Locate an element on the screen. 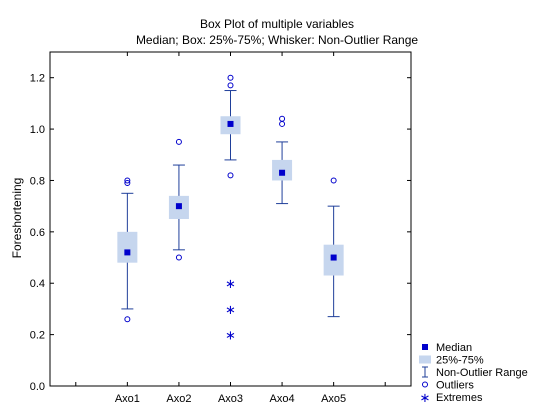 This screenshot has width=550, height=418. legend-extreme-swatch: ∗ is located at coordinates (425, 398).